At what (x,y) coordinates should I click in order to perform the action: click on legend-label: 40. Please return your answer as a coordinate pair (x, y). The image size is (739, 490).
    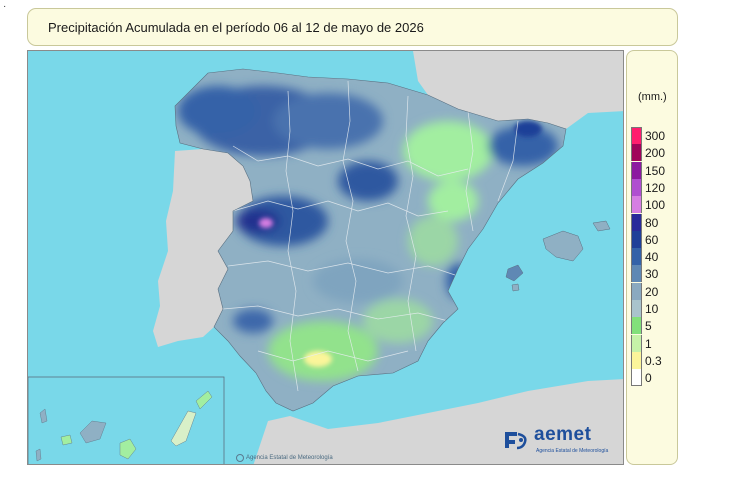
    Looking at the image, I should click on (652, 257).